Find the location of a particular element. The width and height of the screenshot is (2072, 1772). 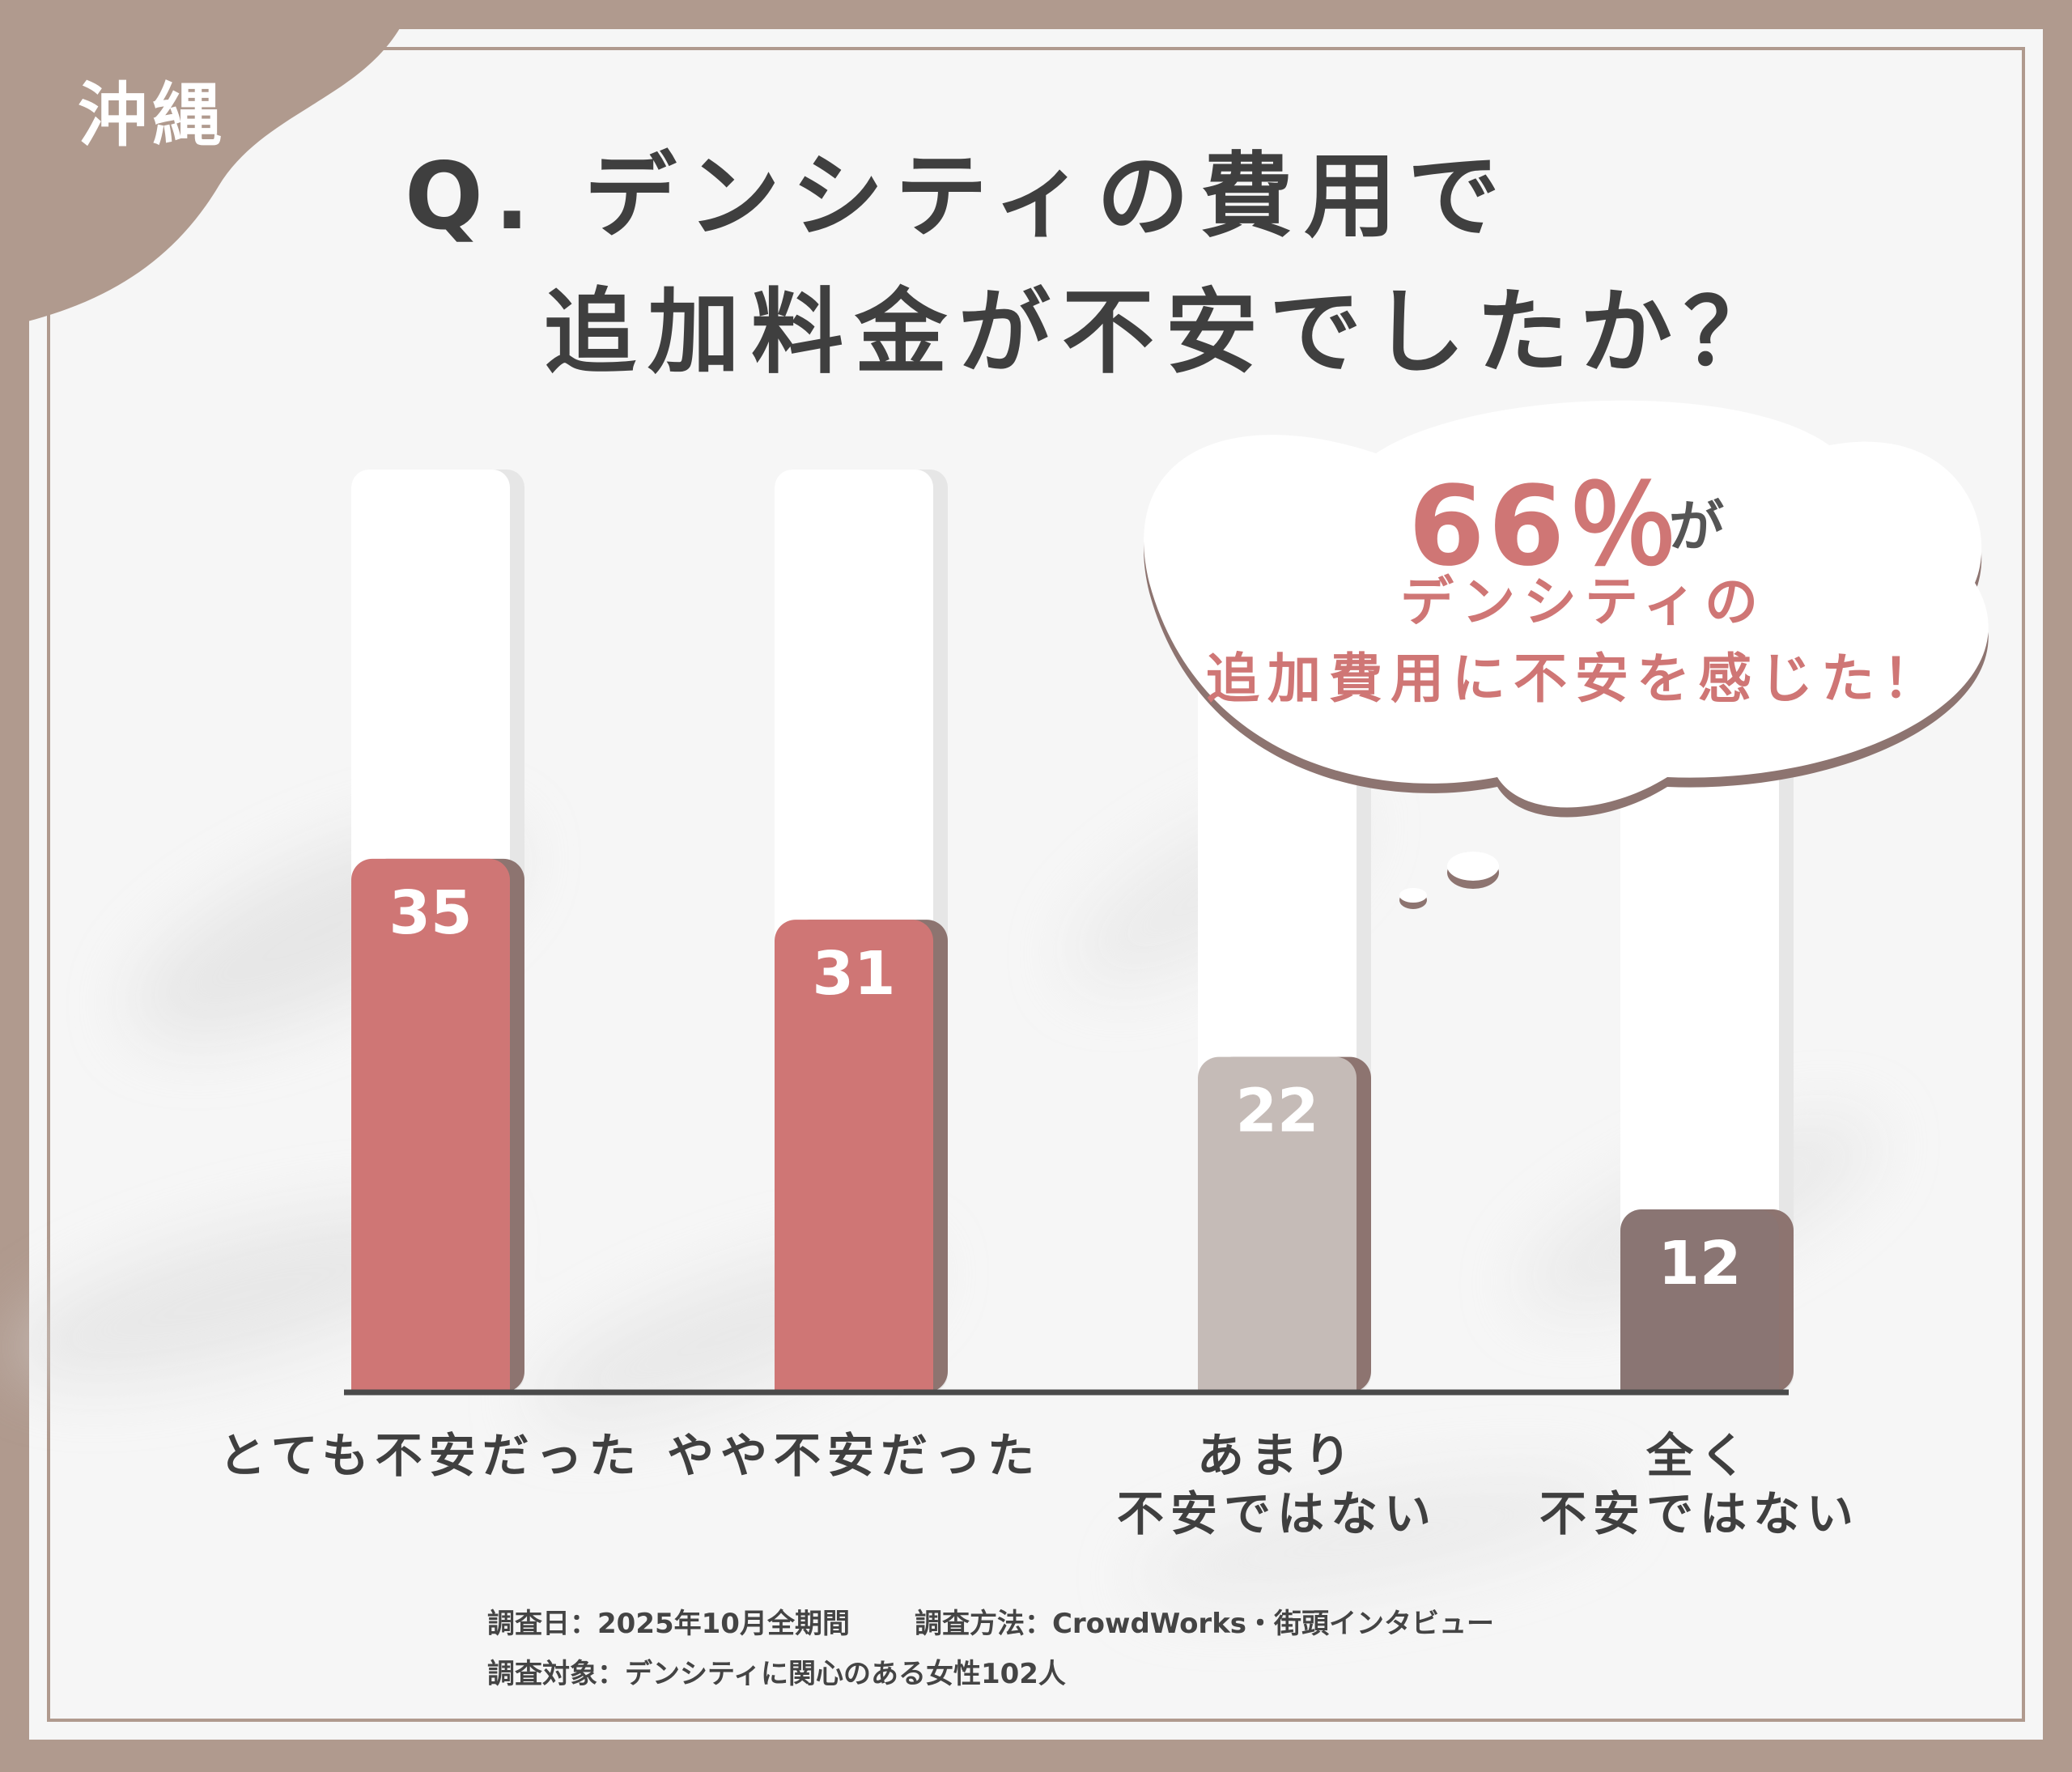

x-tick-label: とても不安だった is located at coordinates (430, 1456).